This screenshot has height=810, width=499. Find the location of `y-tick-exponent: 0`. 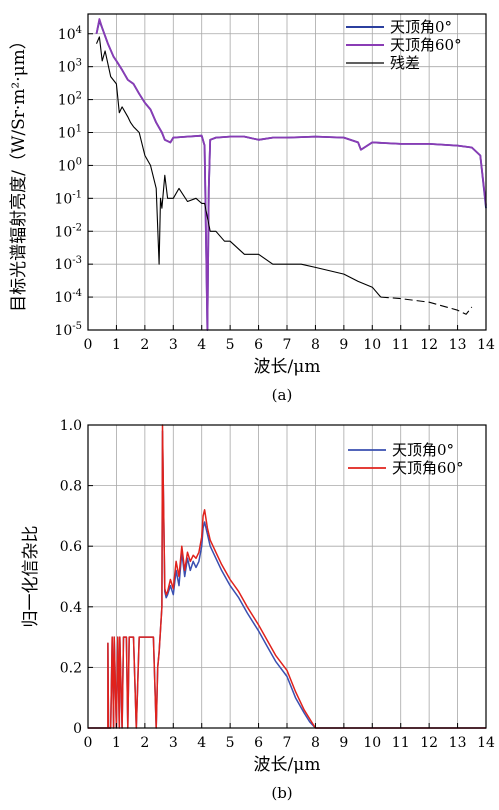

y-tick-exponent: 0 is located at coordinates (79, 161).